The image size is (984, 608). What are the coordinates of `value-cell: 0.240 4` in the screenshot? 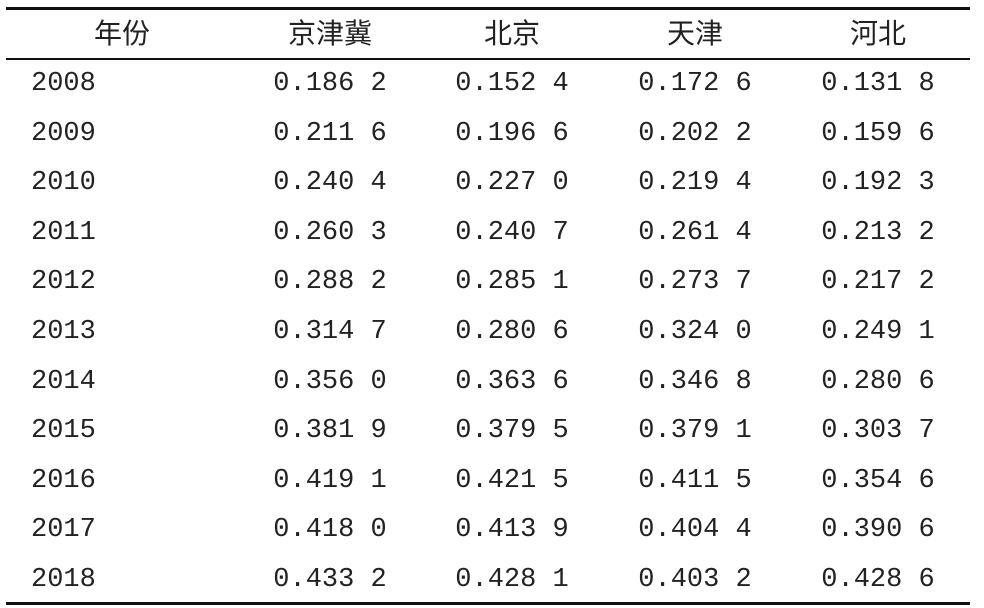 It's located at (330, 183).